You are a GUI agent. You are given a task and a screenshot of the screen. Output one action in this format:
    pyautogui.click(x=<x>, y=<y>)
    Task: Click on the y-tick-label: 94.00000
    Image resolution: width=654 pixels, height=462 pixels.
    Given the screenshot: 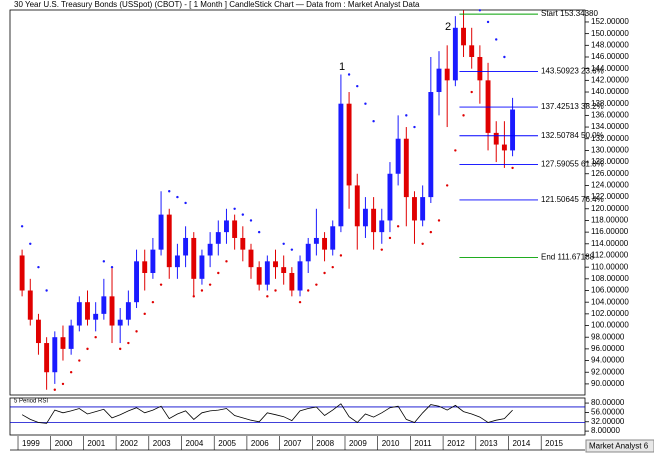 What is the action you would take?
    pyautogui.click(x=608, y=360)
    